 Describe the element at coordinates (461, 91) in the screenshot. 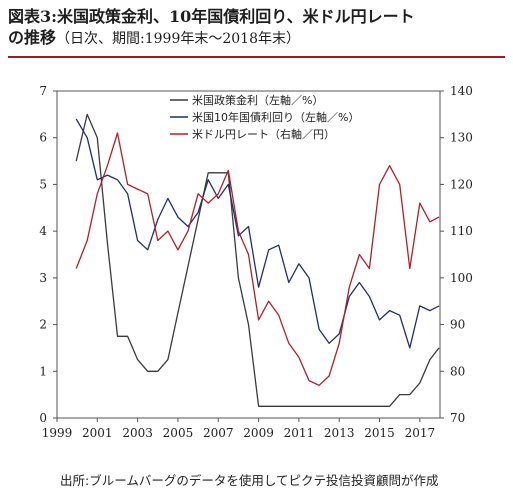

I see `right-tick-label: 140` at that location.